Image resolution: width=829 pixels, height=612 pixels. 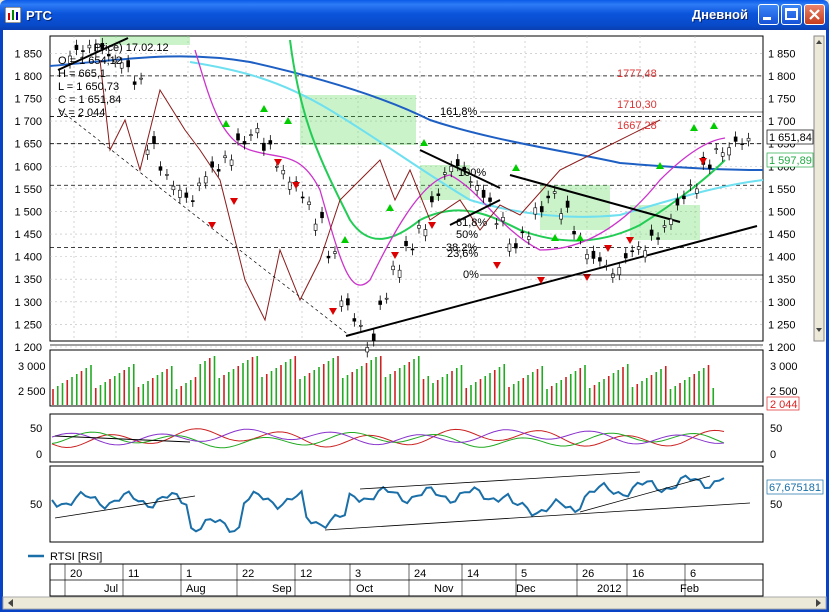 I want to click on volume-value-badge, so click(x=783, y=403).